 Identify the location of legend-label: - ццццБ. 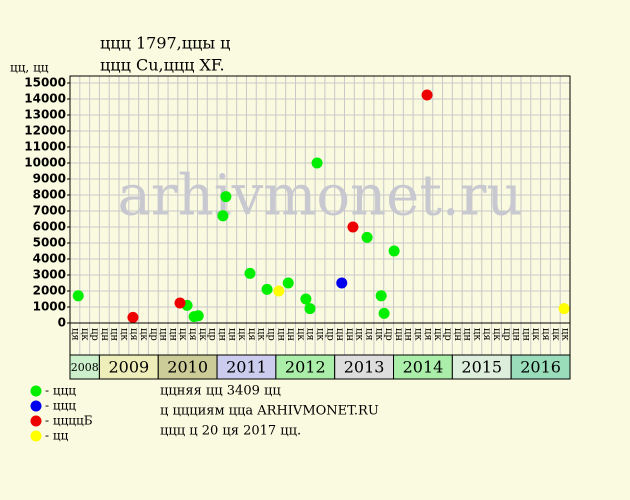
(69, 421).